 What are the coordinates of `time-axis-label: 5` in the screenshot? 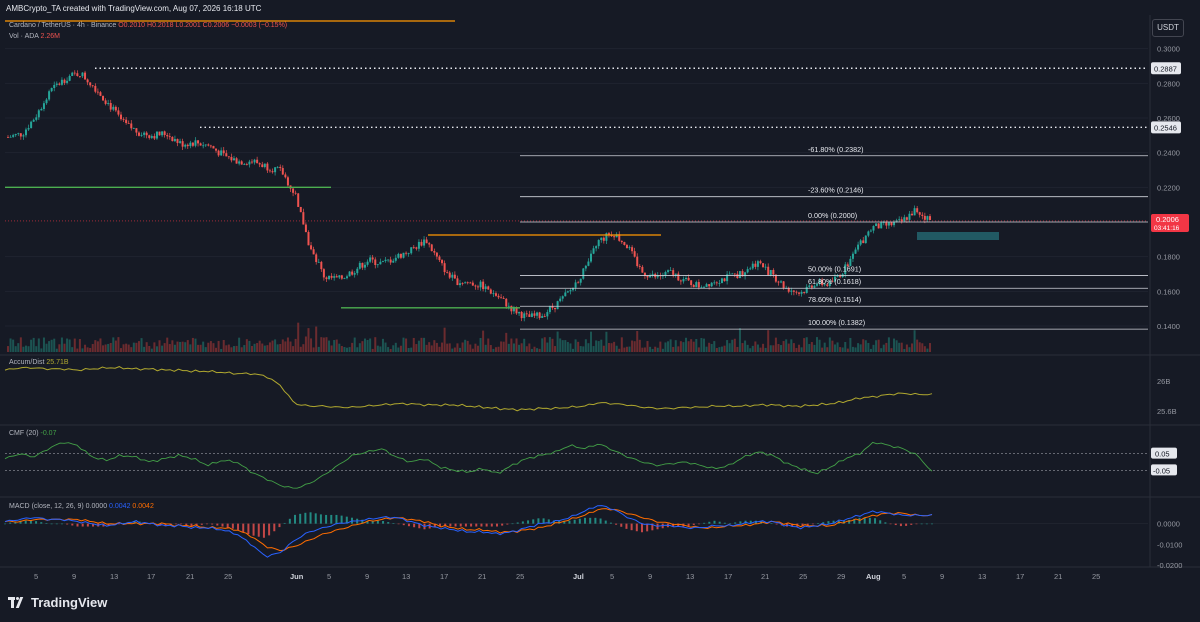 It's located at (329, 576).